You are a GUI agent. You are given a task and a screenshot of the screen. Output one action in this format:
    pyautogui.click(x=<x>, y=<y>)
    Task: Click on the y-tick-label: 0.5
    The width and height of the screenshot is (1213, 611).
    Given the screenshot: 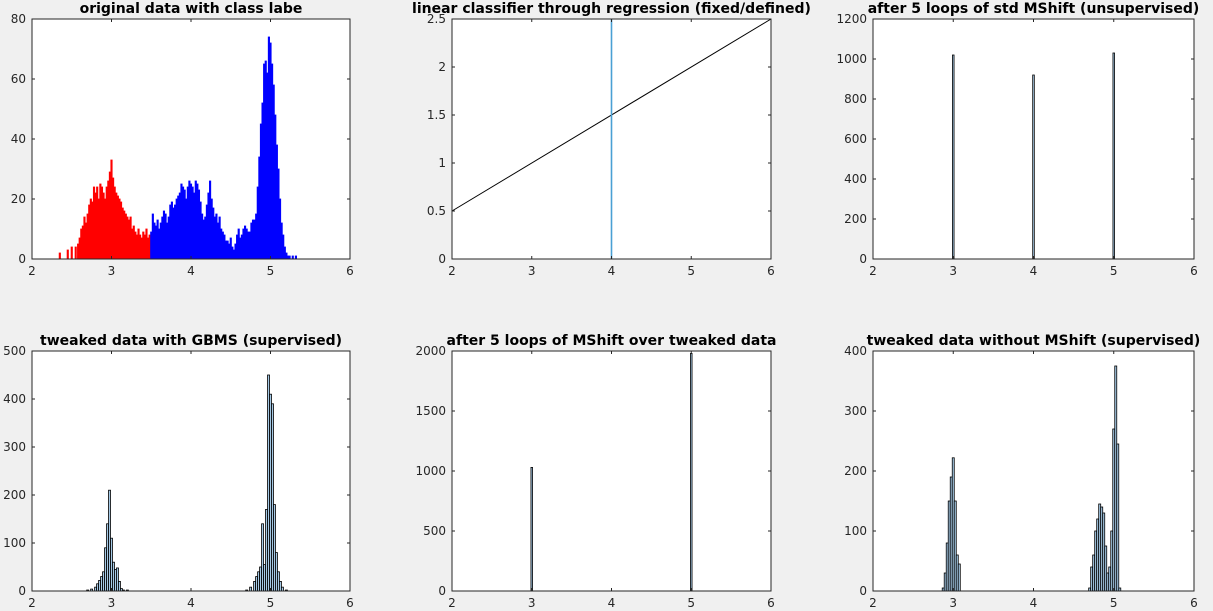 What is the action you would take?
    pyautogui.click(x=436, y=211)
    